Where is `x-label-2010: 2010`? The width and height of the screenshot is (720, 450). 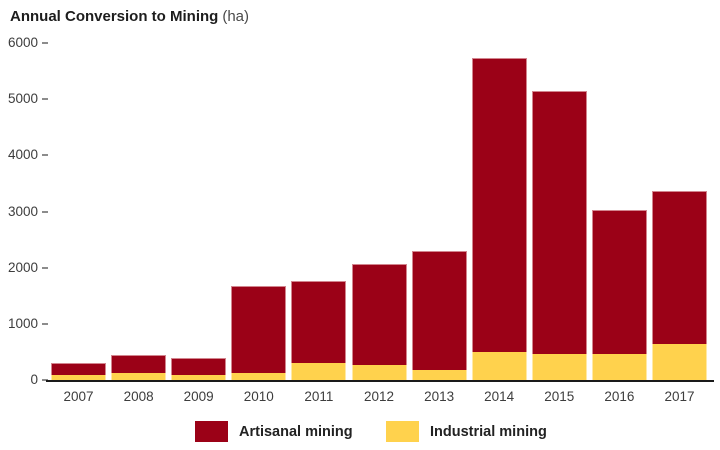 x-label-2010: 2010 is located at coordinates (258, 396).